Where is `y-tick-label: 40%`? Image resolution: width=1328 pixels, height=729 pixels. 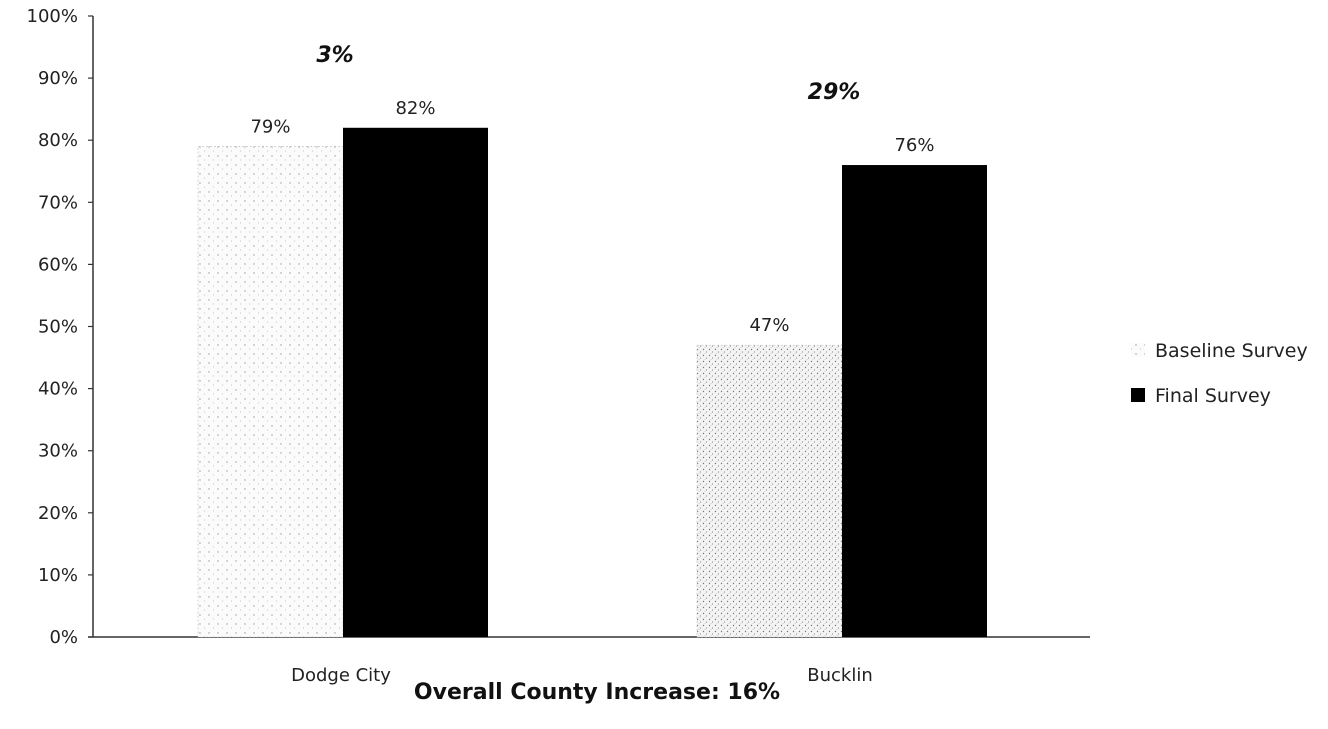 y-tick-label: 40% is located at coordinates (58, 389).